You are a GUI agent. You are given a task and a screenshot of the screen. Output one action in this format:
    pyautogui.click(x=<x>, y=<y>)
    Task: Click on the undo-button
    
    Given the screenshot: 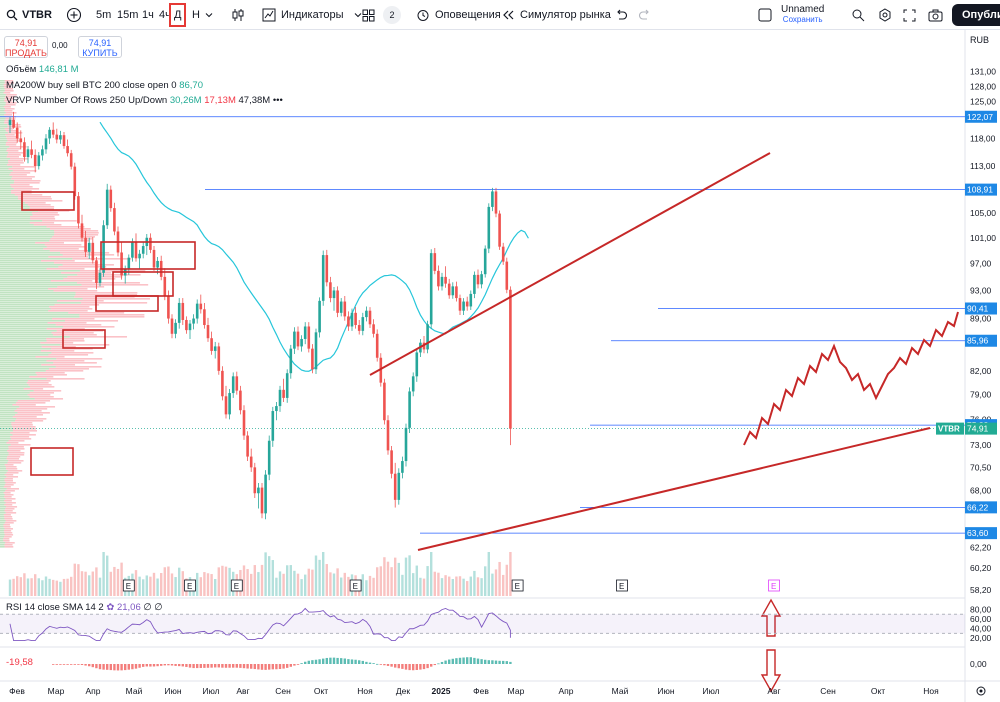 What is the action you would take?
    pyautogui.click(x=621, y=15)
    